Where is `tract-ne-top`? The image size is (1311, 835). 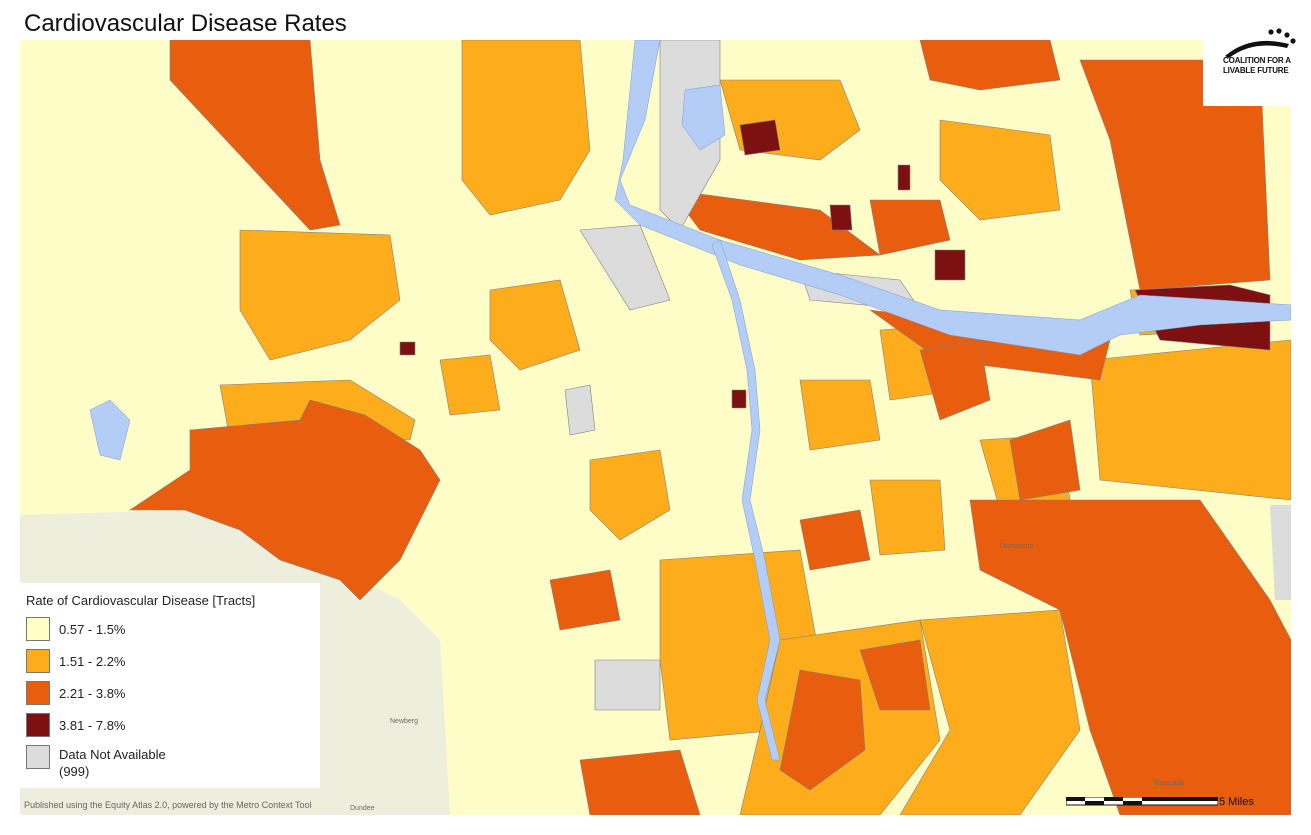 tract-ne-top is located at coordinates (990, 65).